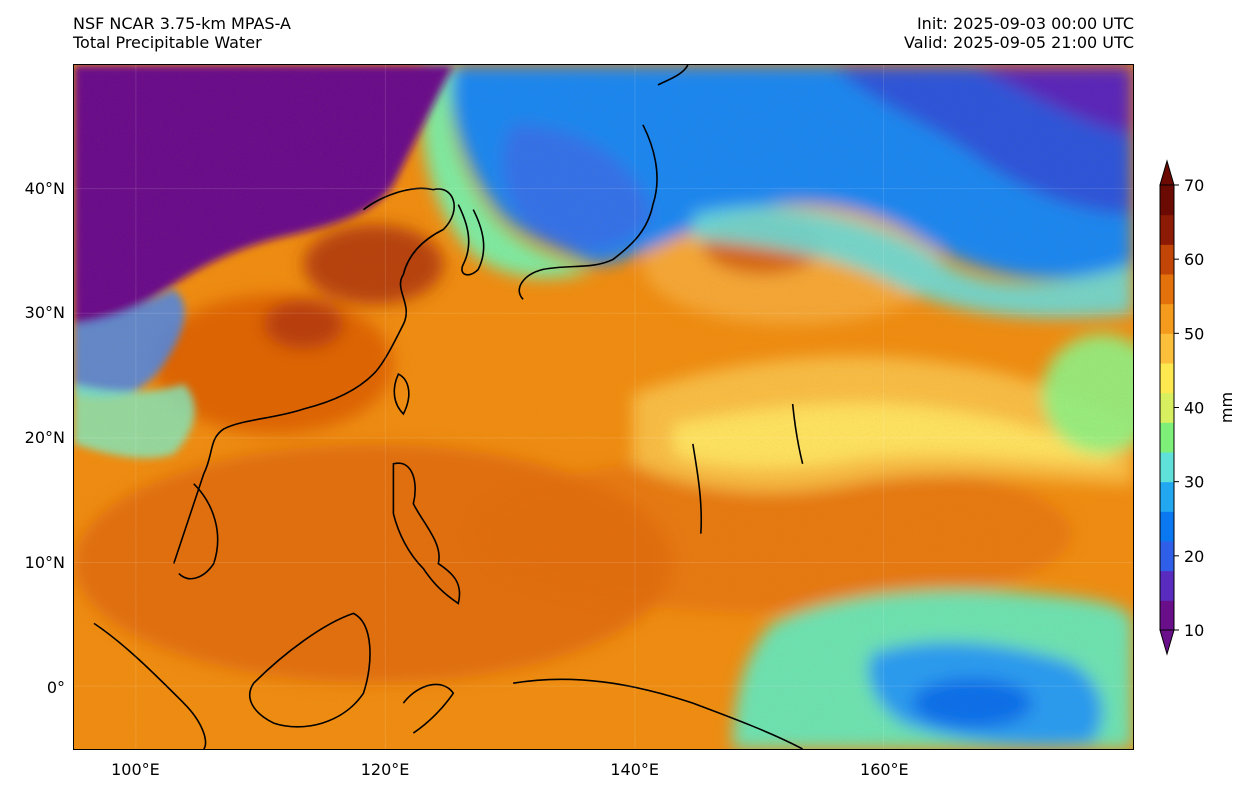 This screenshot has height=795, width=1251. I want to click on colorbar-tick-label: 20, so click(1194, 556).